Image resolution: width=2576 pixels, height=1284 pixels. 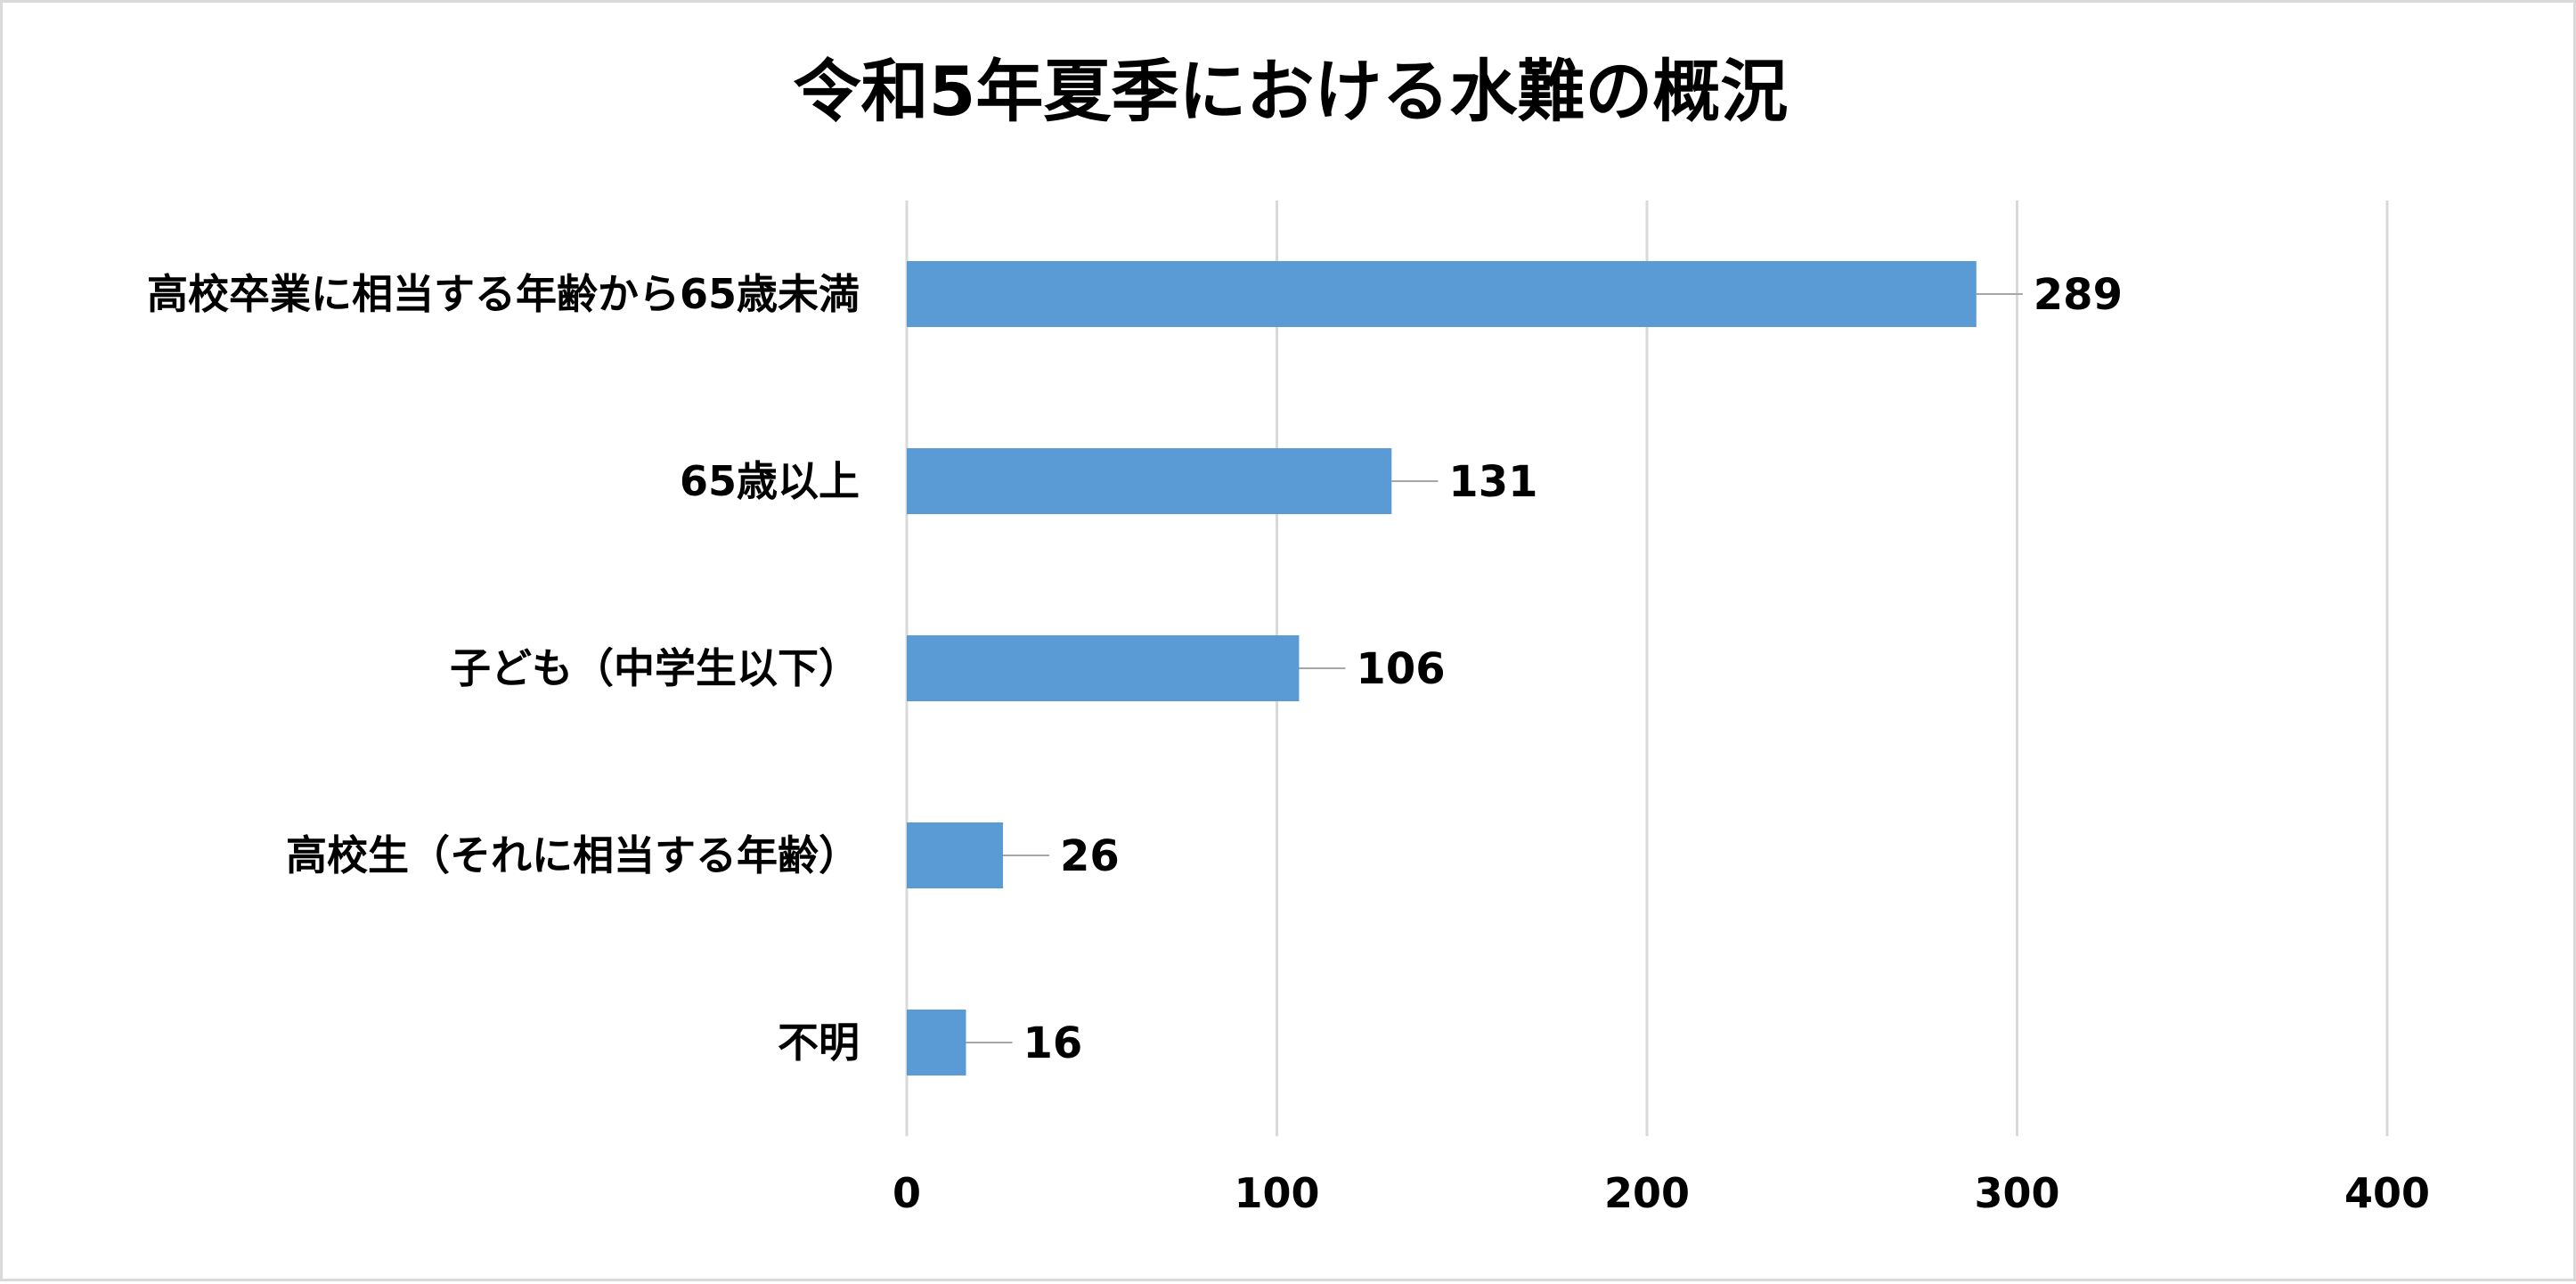 I want to click on x-tick-label-400: 400, so click(x=2387, y=1193).